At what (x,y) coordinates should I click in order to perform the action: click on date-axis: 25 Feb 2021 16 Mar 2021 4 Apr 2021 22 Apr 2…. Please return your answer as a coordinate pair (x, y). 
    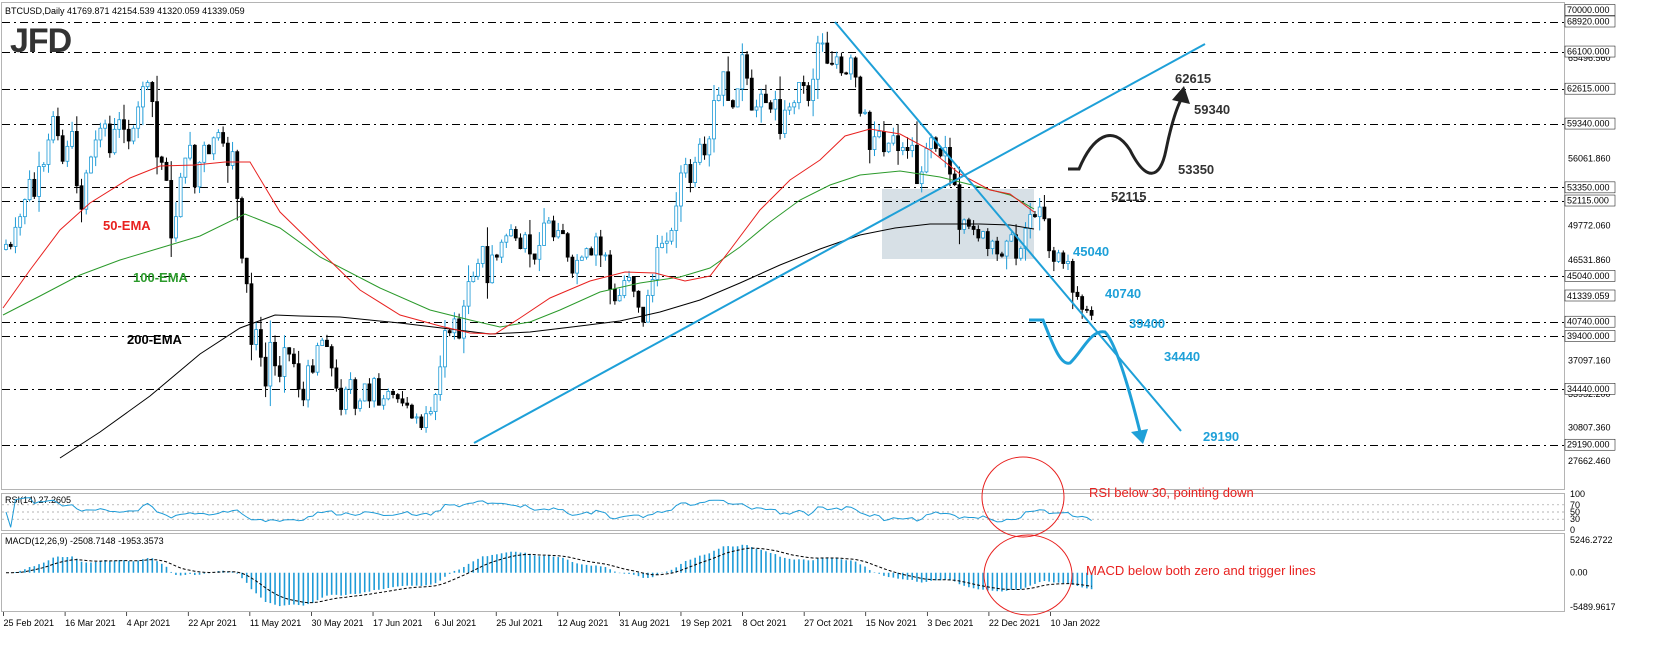
    Looking at the image, I should click on (551, 620).